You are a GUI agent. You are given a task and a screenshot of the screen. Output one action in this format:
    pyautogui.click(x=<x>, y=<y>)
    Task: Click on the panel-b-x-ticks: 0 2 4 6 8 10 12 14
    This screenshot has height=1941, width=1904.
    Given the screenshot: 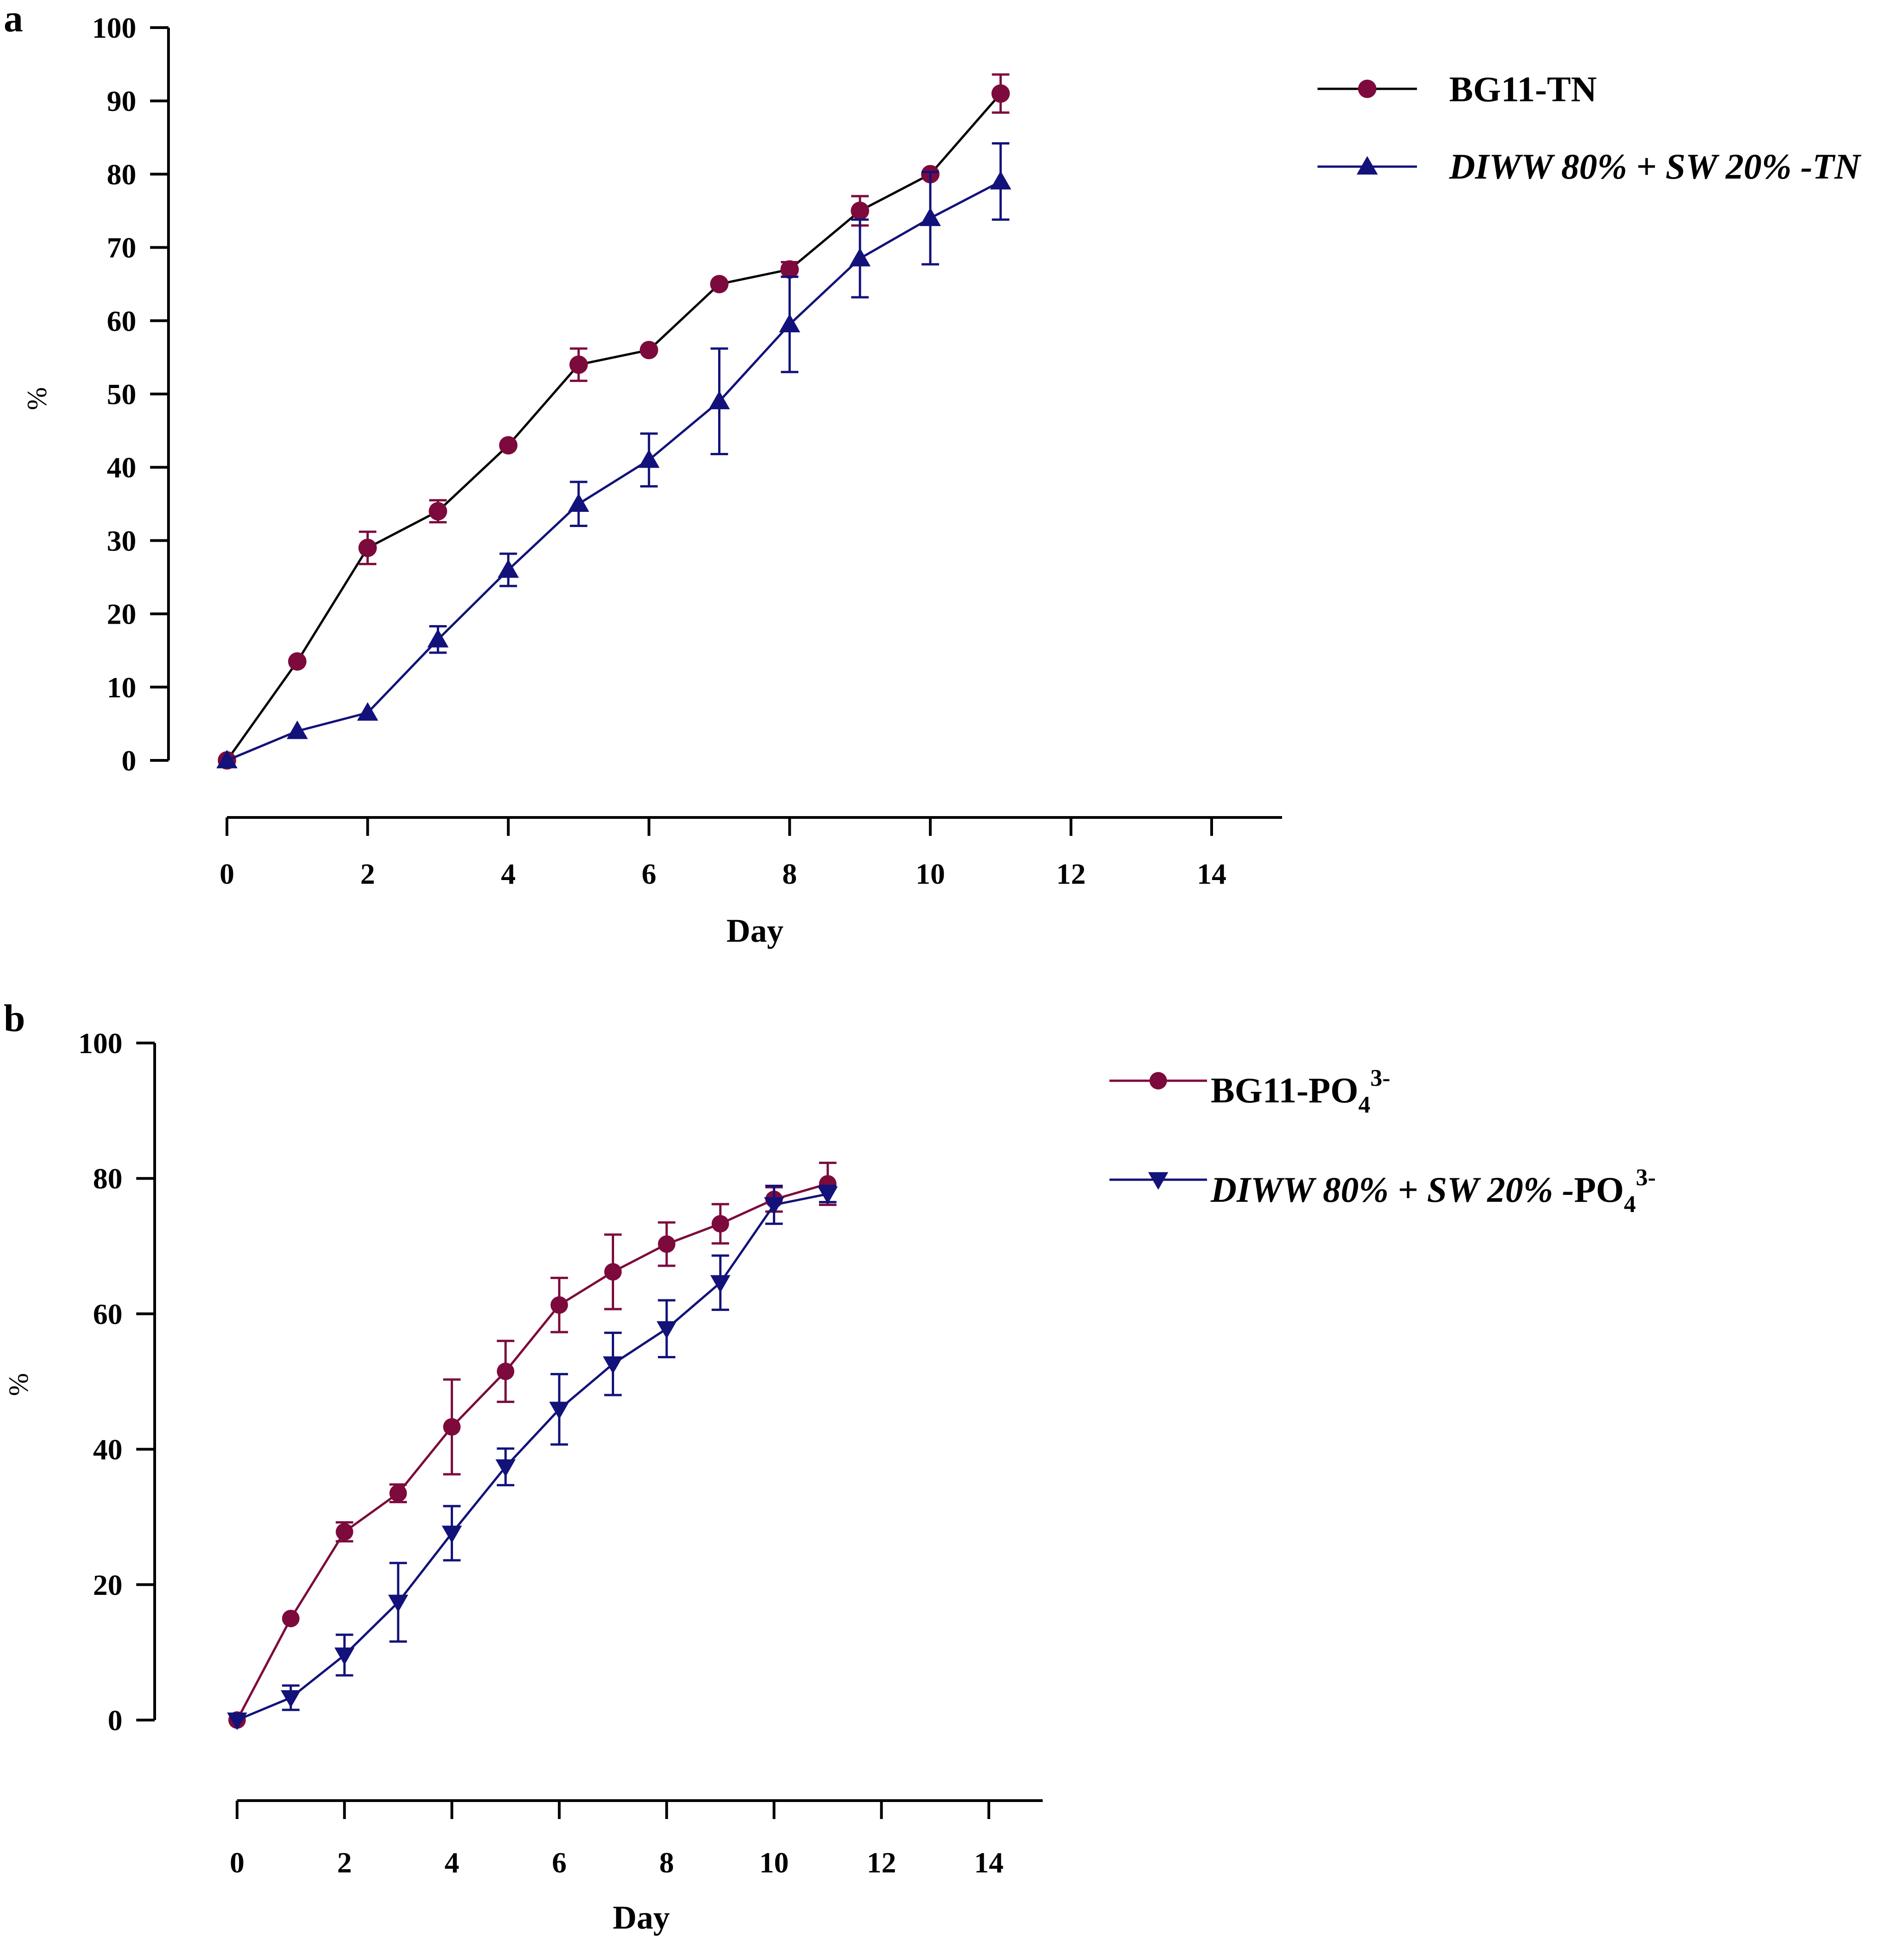 What is the action you would take?
    pyautogui.click(x=617, y=1840)
    